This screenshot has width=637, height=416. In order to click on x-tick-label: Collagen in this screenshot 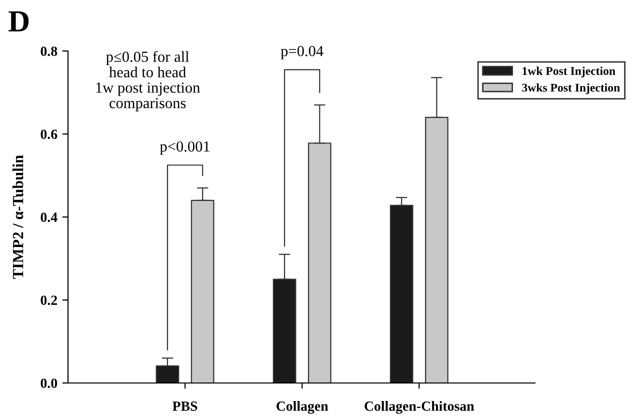, I will do `click(302, 407)`.